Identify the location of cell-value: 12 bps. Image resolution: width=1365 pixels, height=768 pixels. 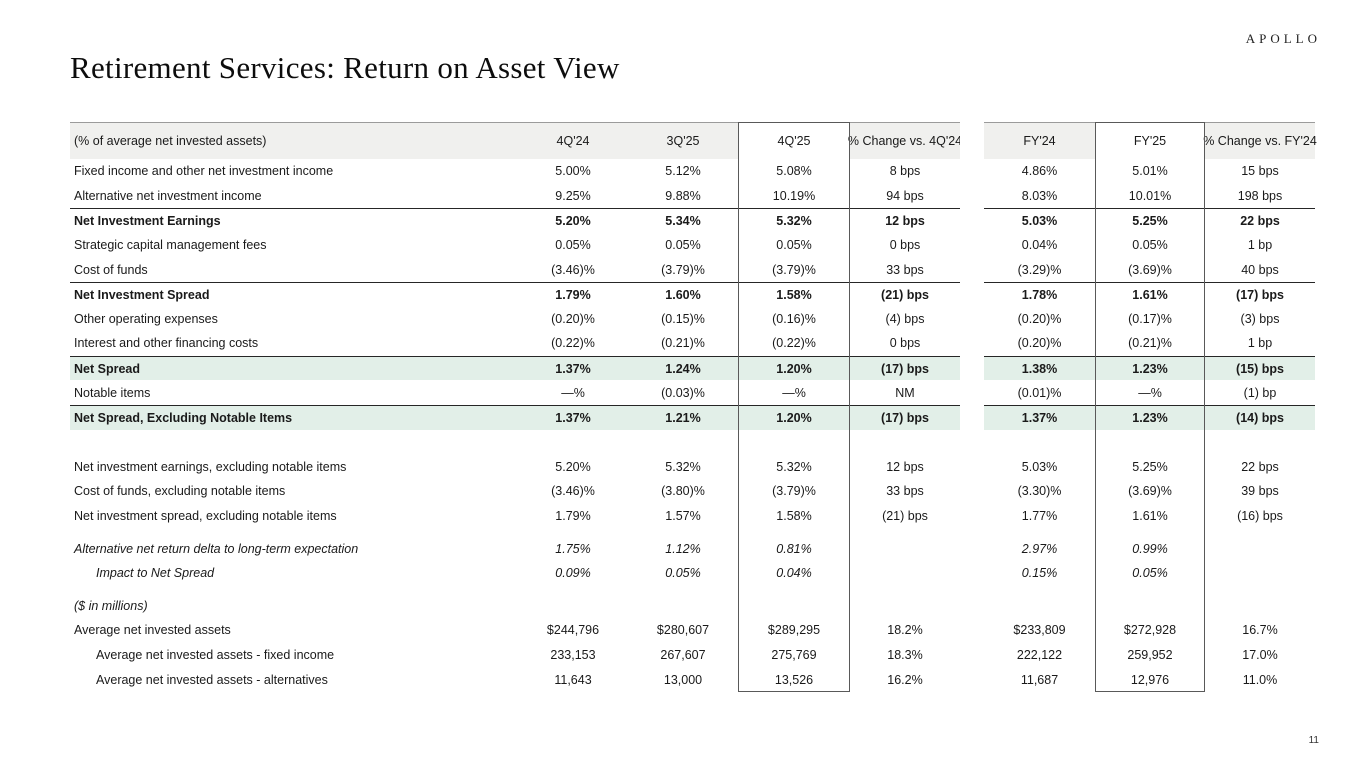
(905, 220).